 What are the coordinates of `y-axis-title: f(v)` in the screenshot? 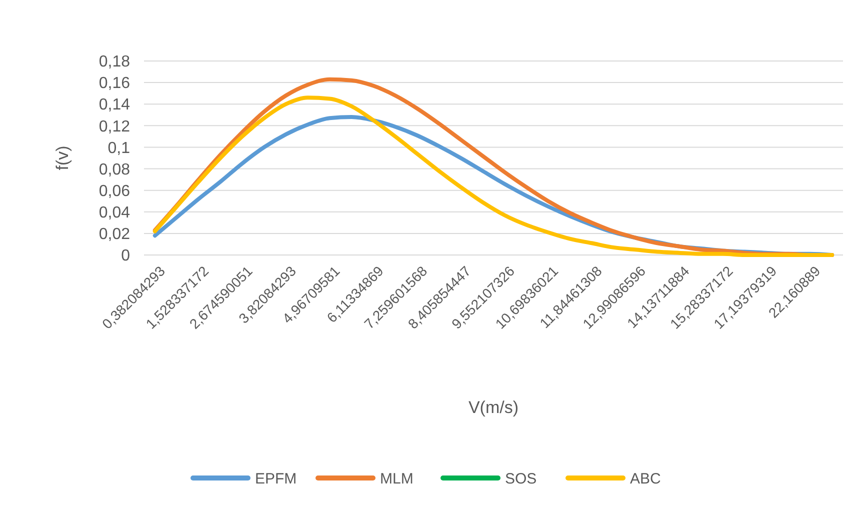 It's located at (62, 158).